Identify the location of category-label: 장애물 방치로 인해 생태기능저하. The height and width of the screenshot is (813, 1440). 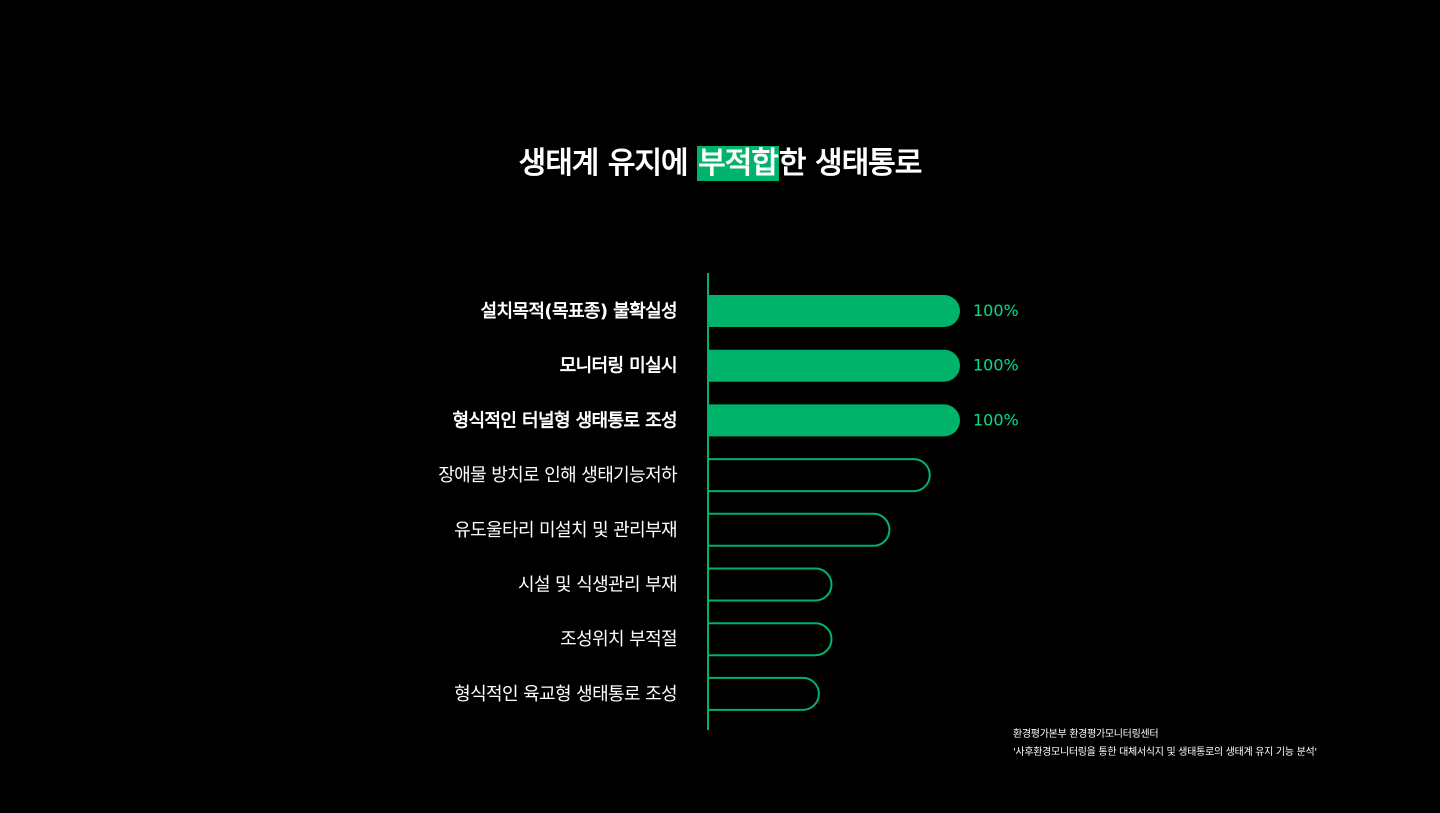
(558, 475).